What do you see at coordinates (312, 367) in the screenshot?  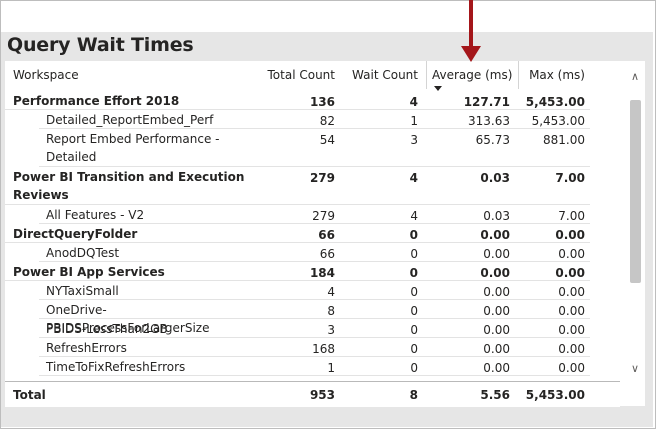 I see `table-row: TimeToFixRefreshErrors 1 0 0.00 0.00` at bounding box center [312, 367].